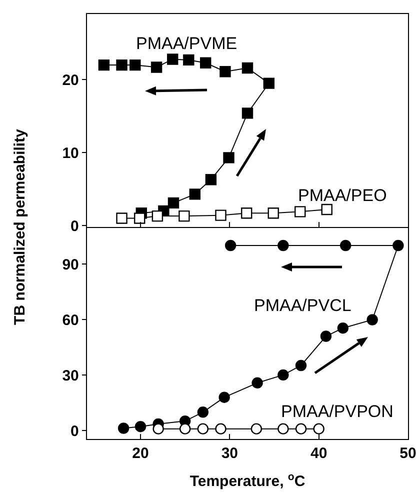  I want to click on y-tick-label: 10, so click(70, 153).